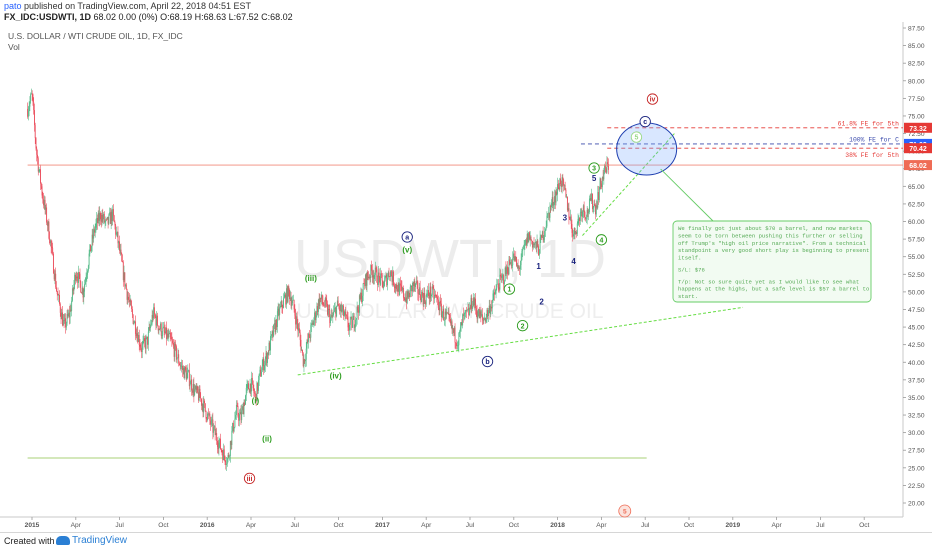  I want to click on price-tick-label: 27.50, so click(916, 451).